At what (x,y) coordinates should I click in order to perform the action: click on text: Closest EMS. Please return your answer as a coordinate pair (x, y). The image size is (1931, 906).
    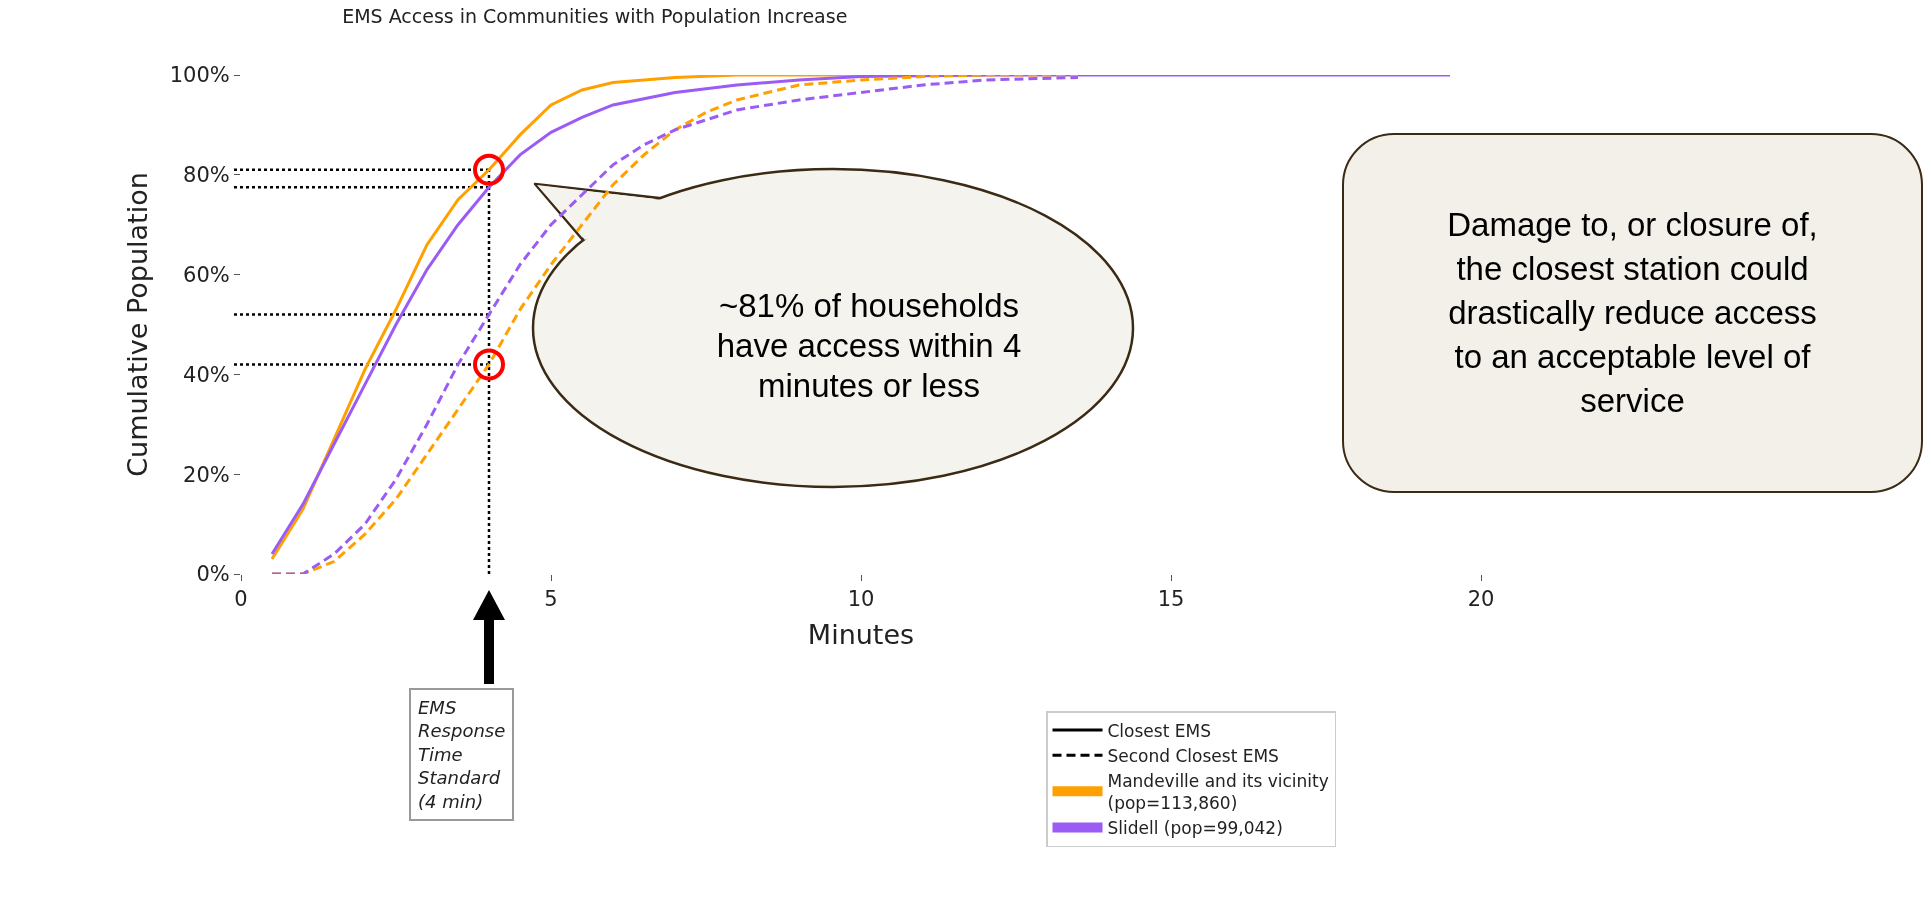
    Looking at the image, I should click on (1159, 730).